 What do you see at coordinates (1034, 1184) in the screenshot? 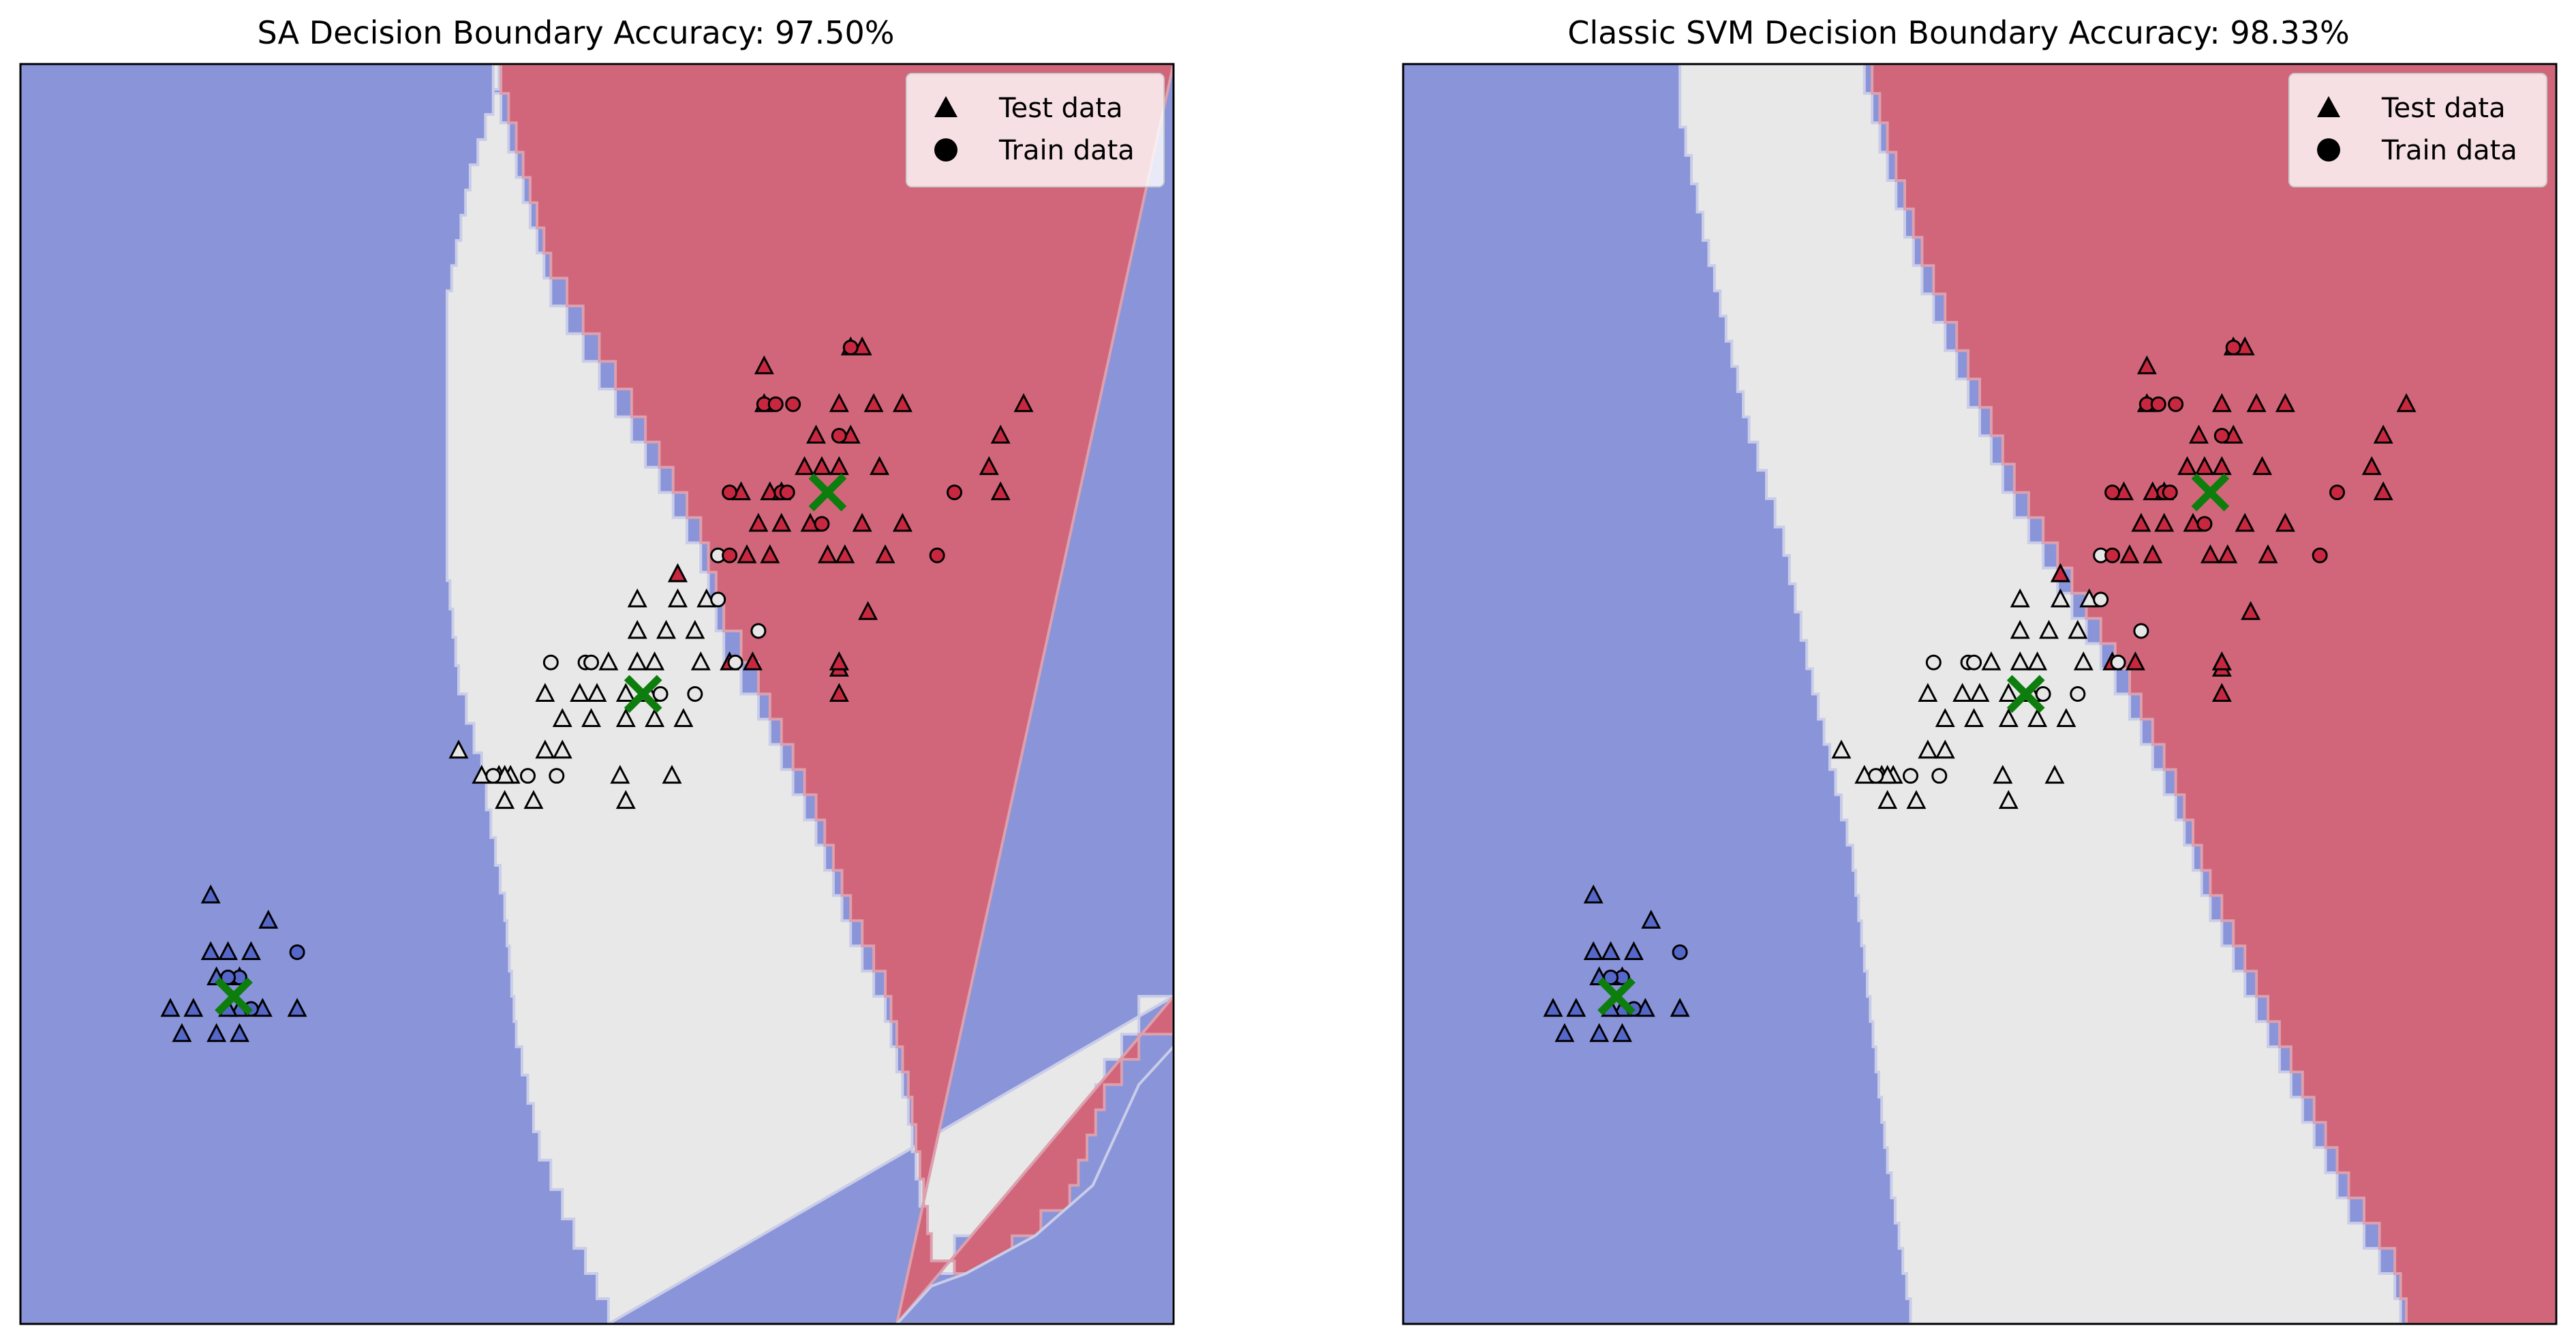
I see `region-class0-corner` at bounding box center [1034, 1184].